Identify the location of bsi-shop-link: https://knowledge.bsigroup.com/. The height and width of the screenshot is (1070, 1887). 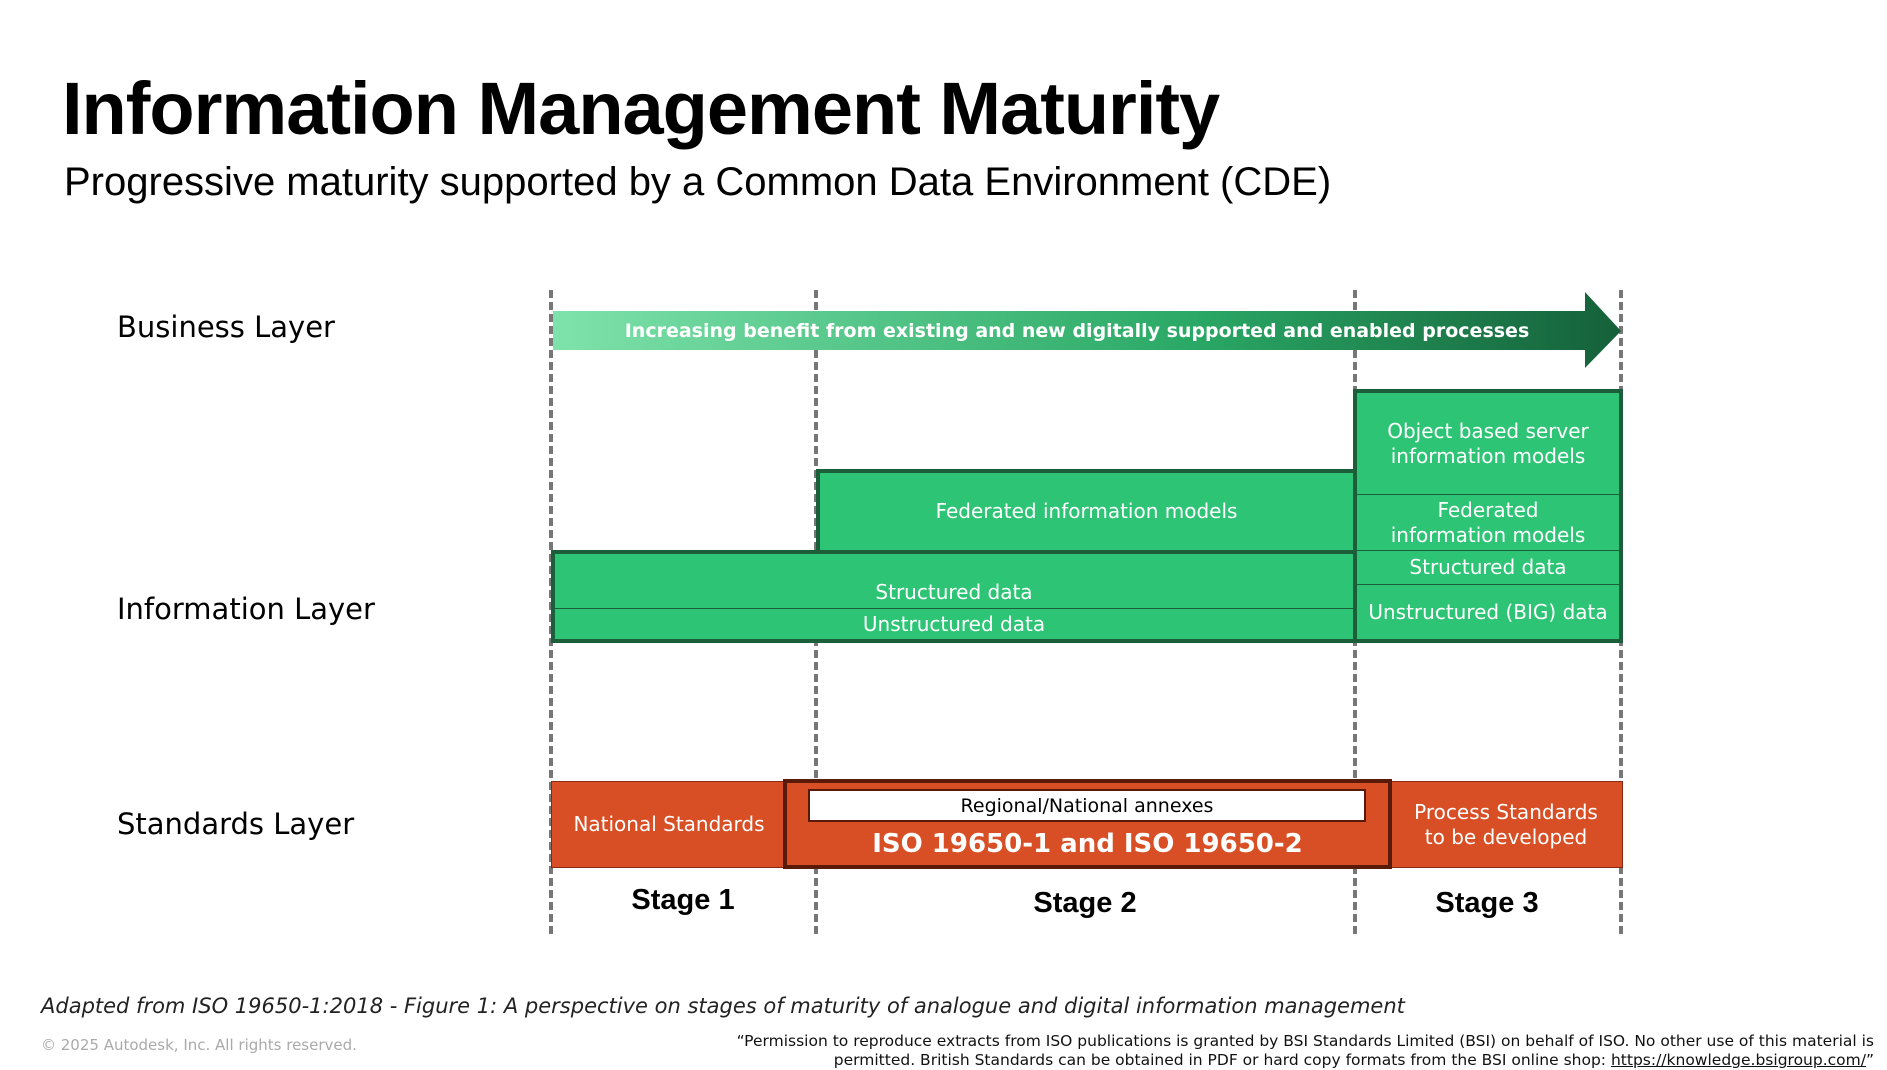
(1738, 1060).